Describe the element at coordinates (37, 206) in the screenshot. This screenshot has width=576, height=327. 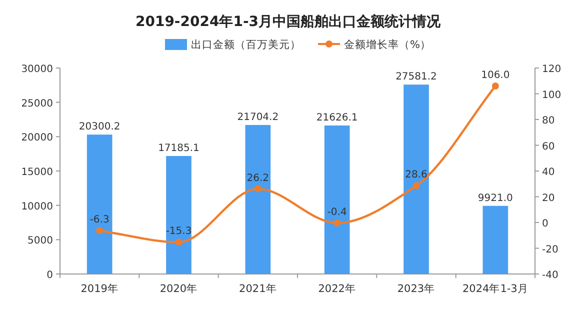
I see `y-tick-label: 10000` at that location.